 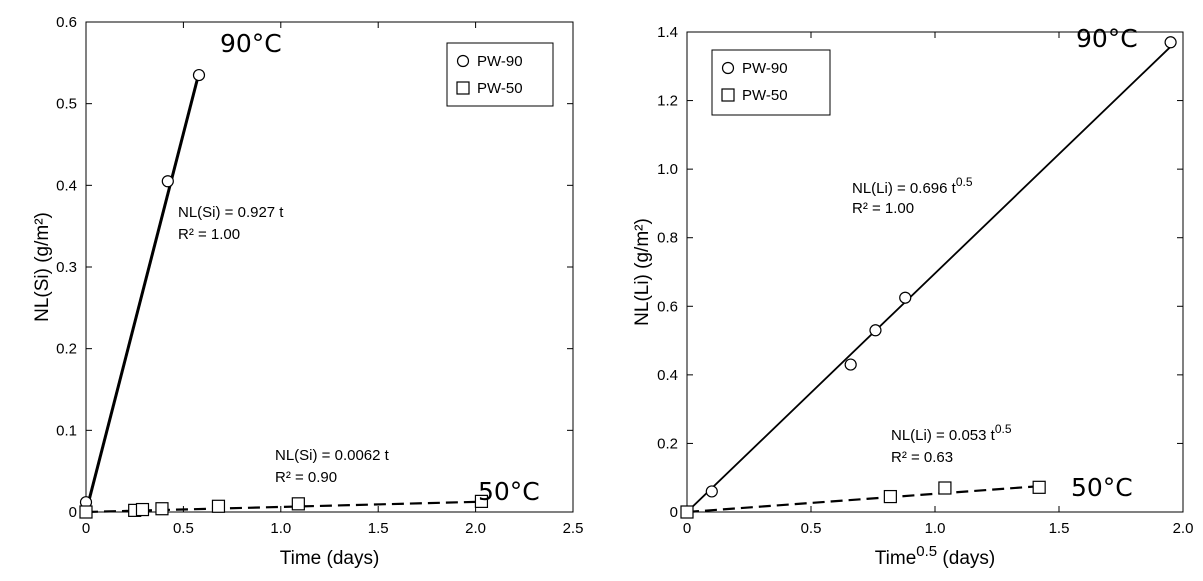 I want to click on x-axis-title-sup: 0.5, so click(x=926, y=551).